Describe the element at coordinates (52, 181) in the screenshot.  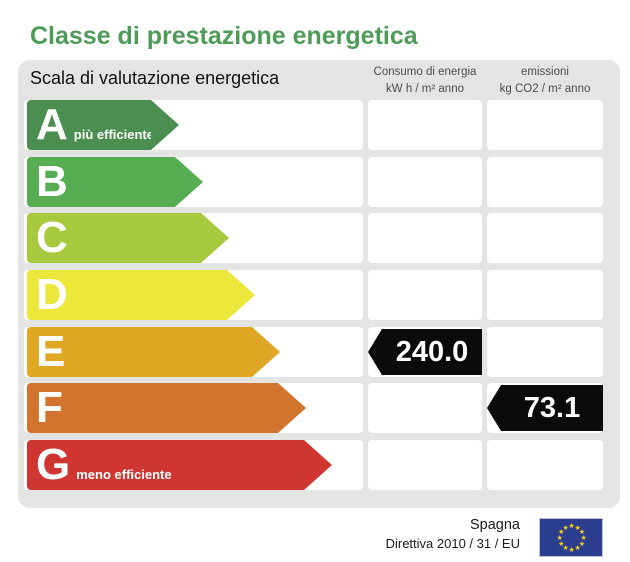
I see `class-letter: B` at that location.